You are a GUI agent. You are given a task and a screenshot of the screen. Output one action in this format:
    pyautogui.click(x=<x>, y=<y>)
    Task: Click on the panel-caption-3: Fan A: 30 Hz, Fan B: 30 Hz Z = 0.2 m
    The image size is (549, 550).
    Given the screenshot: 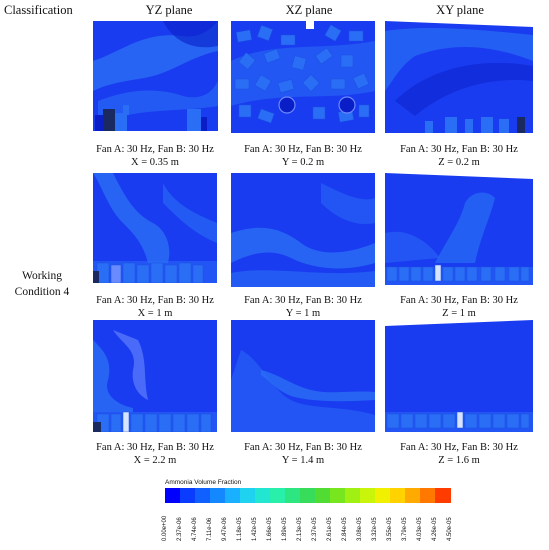 What is the action you would take?
    pyautogui.click(x=459, y=156)
    